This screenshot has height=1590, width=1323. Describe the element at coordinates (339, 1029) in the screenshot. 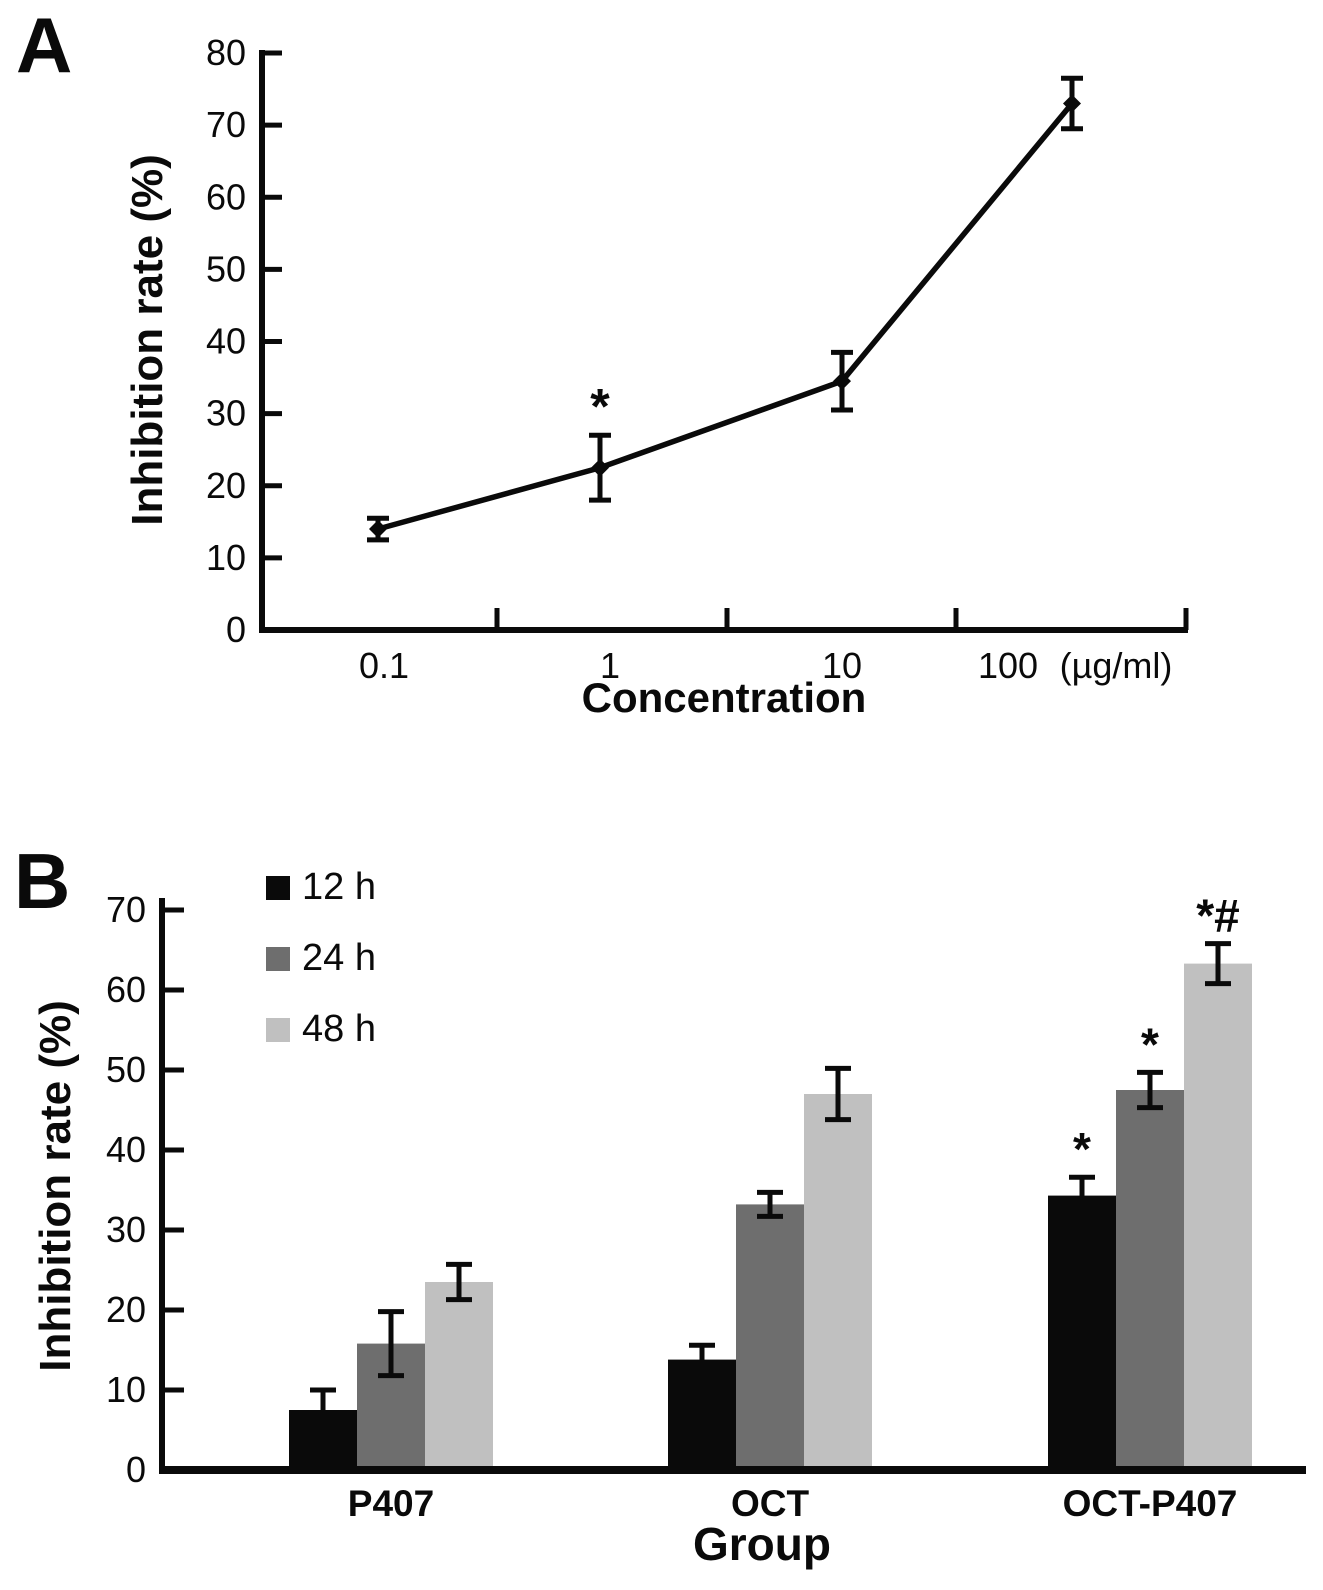

I see `legend-label: 48 h` at that location.